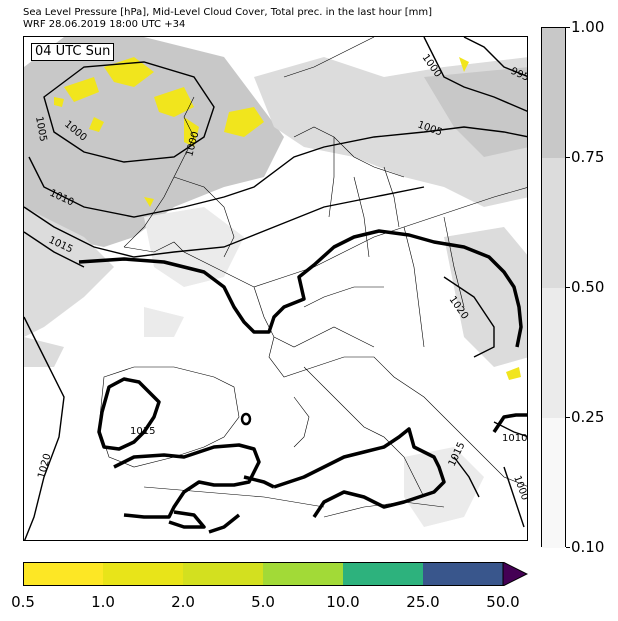 This screenshot has height=621, width=618. What do you see at coordinates (588, 157) in the screenshot?
I see `cloud-cover-tick-label: 0.75` at bounding box center [588, 157].